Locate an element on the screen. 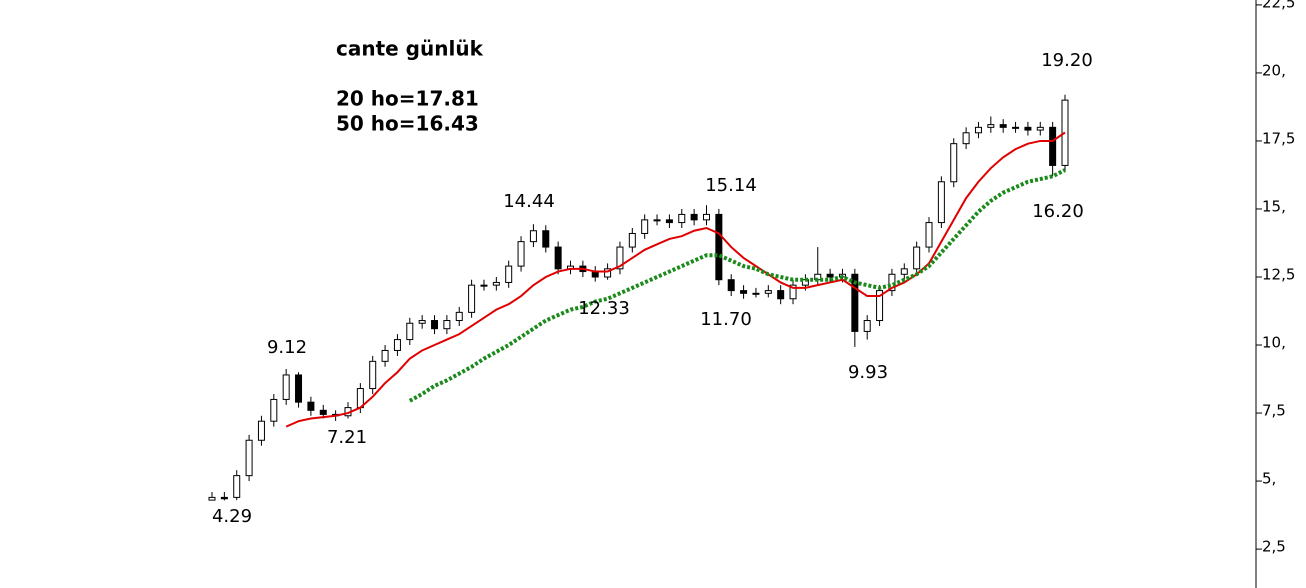 Image resolution: width=1306 pixels, height=588 pixels. y-tick-label: 22,5 is located at coordinates (1278, 5).